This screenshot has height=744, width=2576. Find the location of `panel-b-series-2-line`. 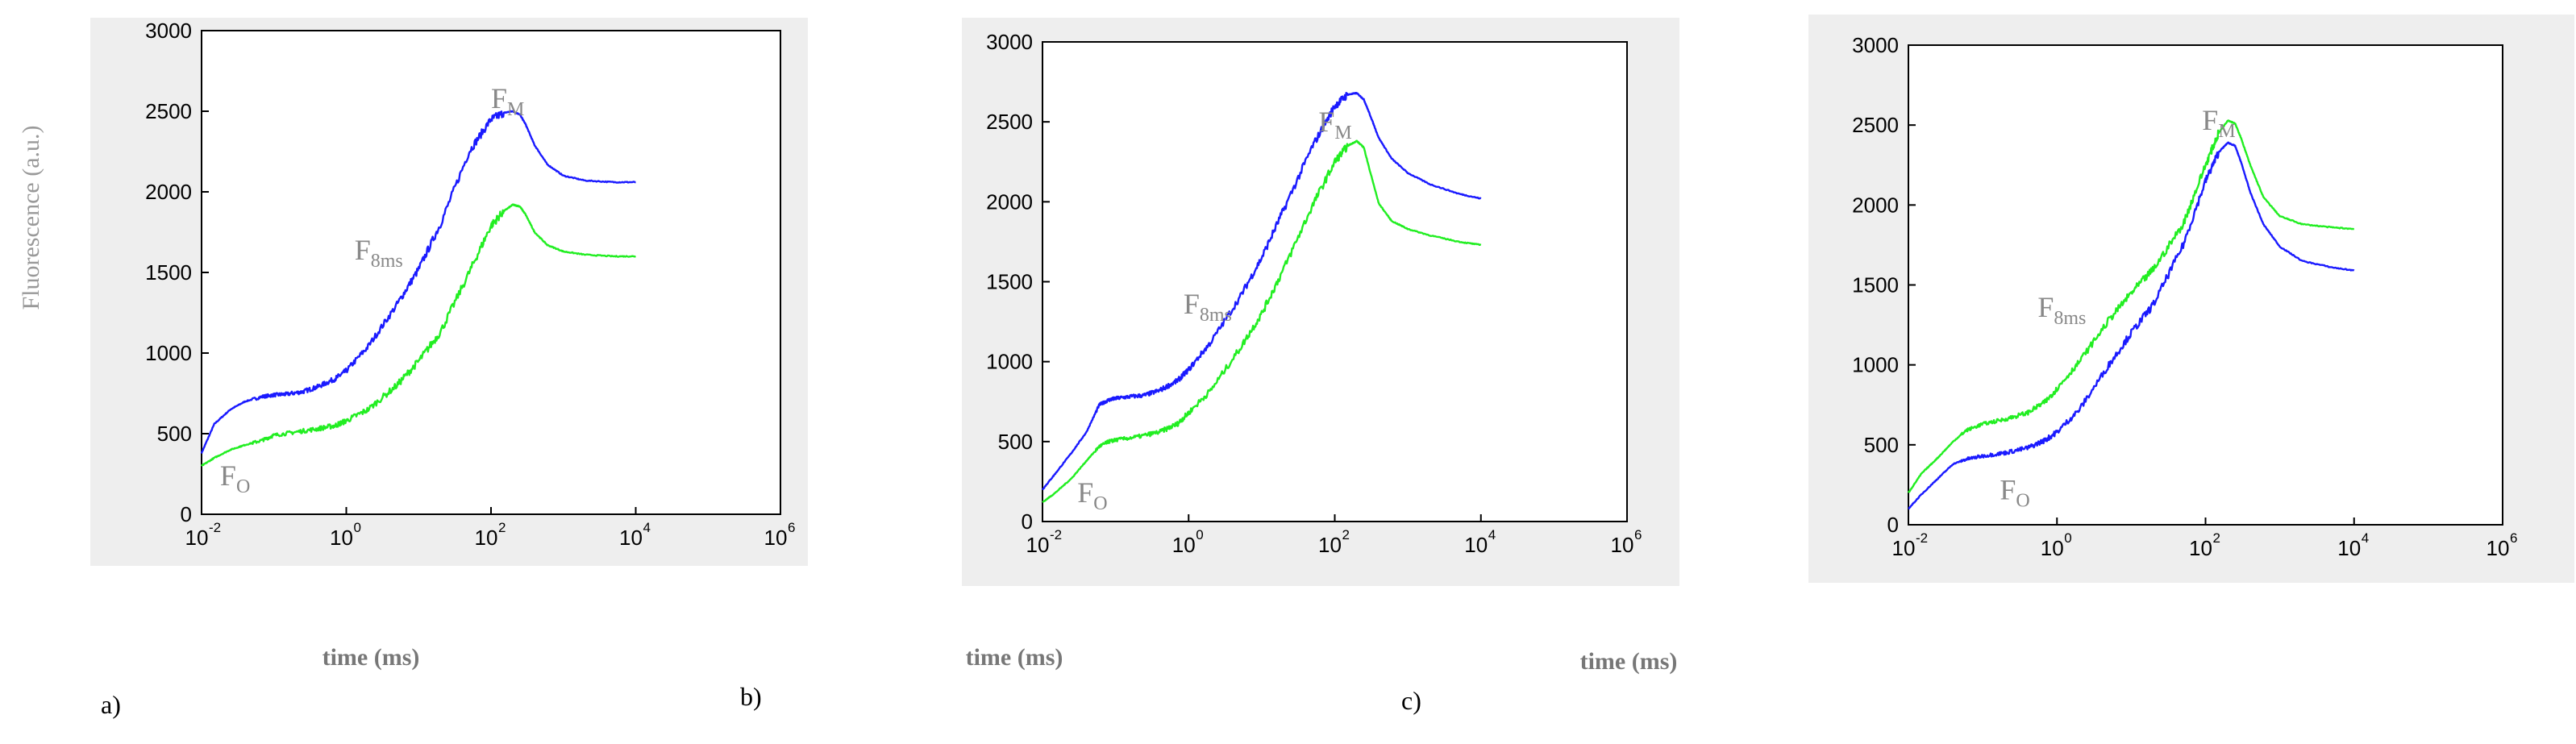

panel-b-series-2-line is located at coordinates (1262, 321).